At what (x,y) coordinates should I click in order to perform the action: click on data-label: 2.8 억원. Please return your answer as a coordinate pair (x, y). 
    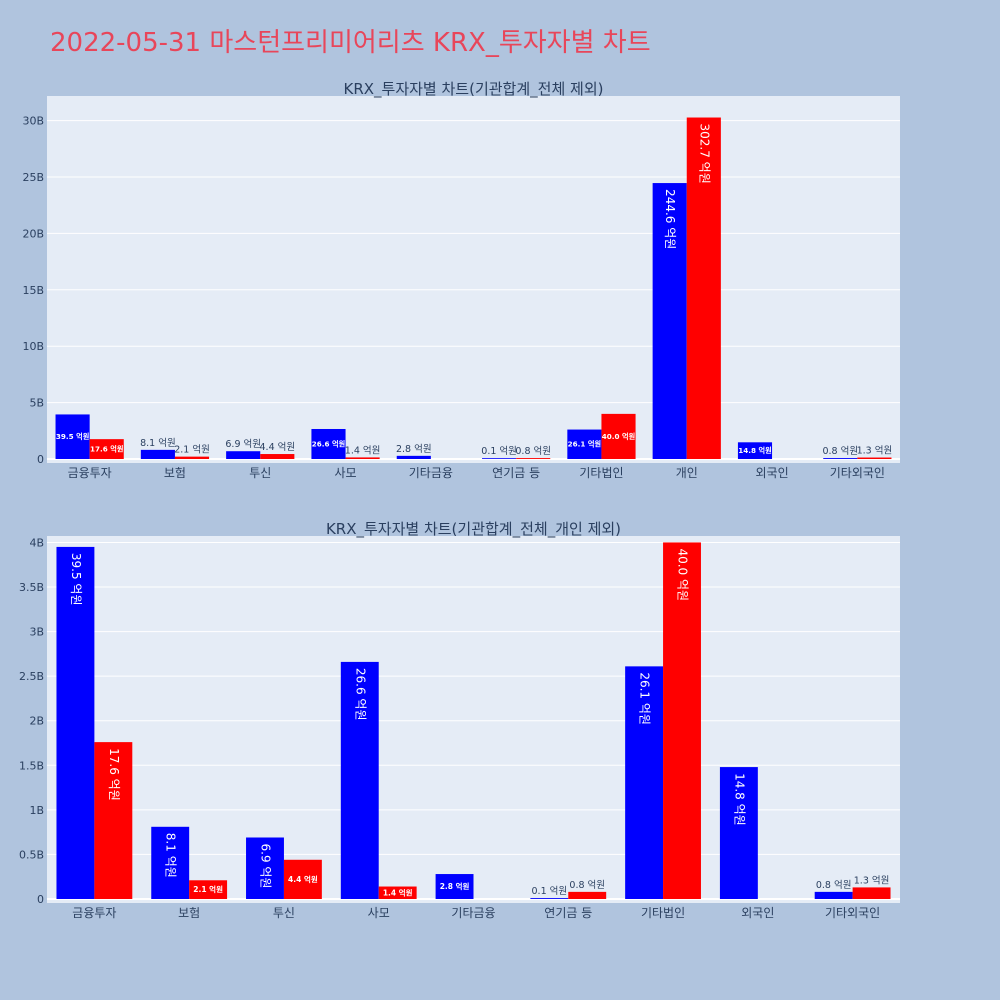
    Looking at the image, I should click on (455, 886).